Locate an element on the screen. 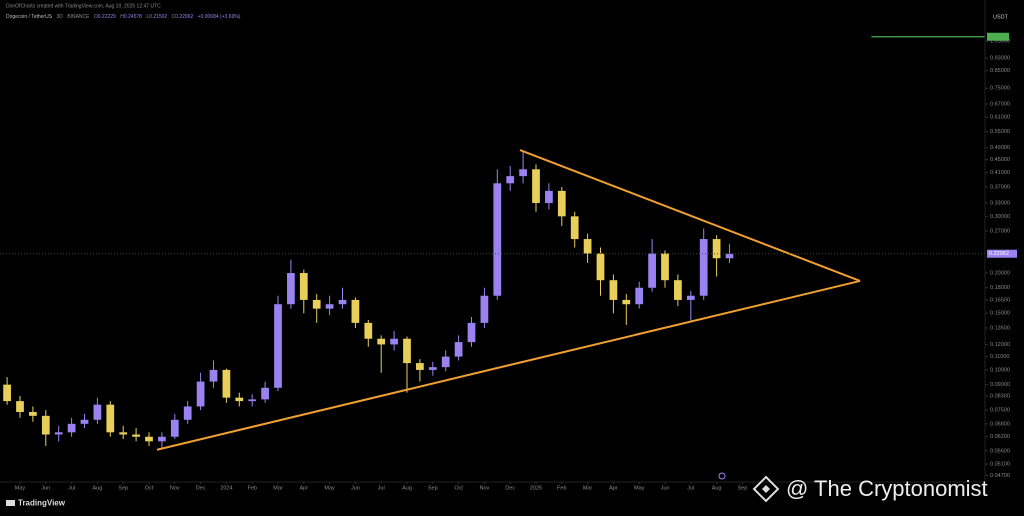 This screenshot has width=1024, height=516. y-tick-label: 0.07500 is located at coordinates (1000, 411).